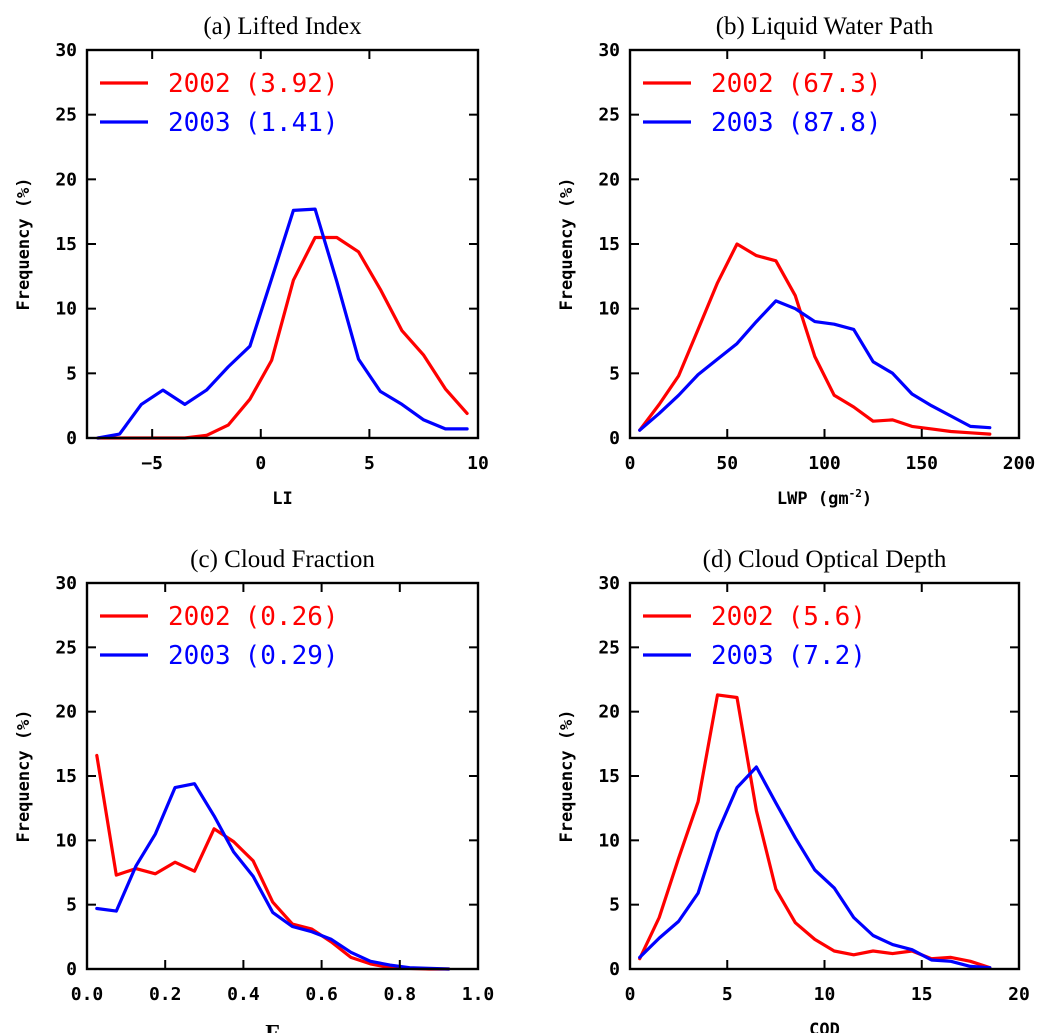 This screenshot has width=1045, height=1033. What do you see at coordinates (867, 499) in the screenshot?
I see `x-axis-label-suffix: )` at bounding box center [867, 499].